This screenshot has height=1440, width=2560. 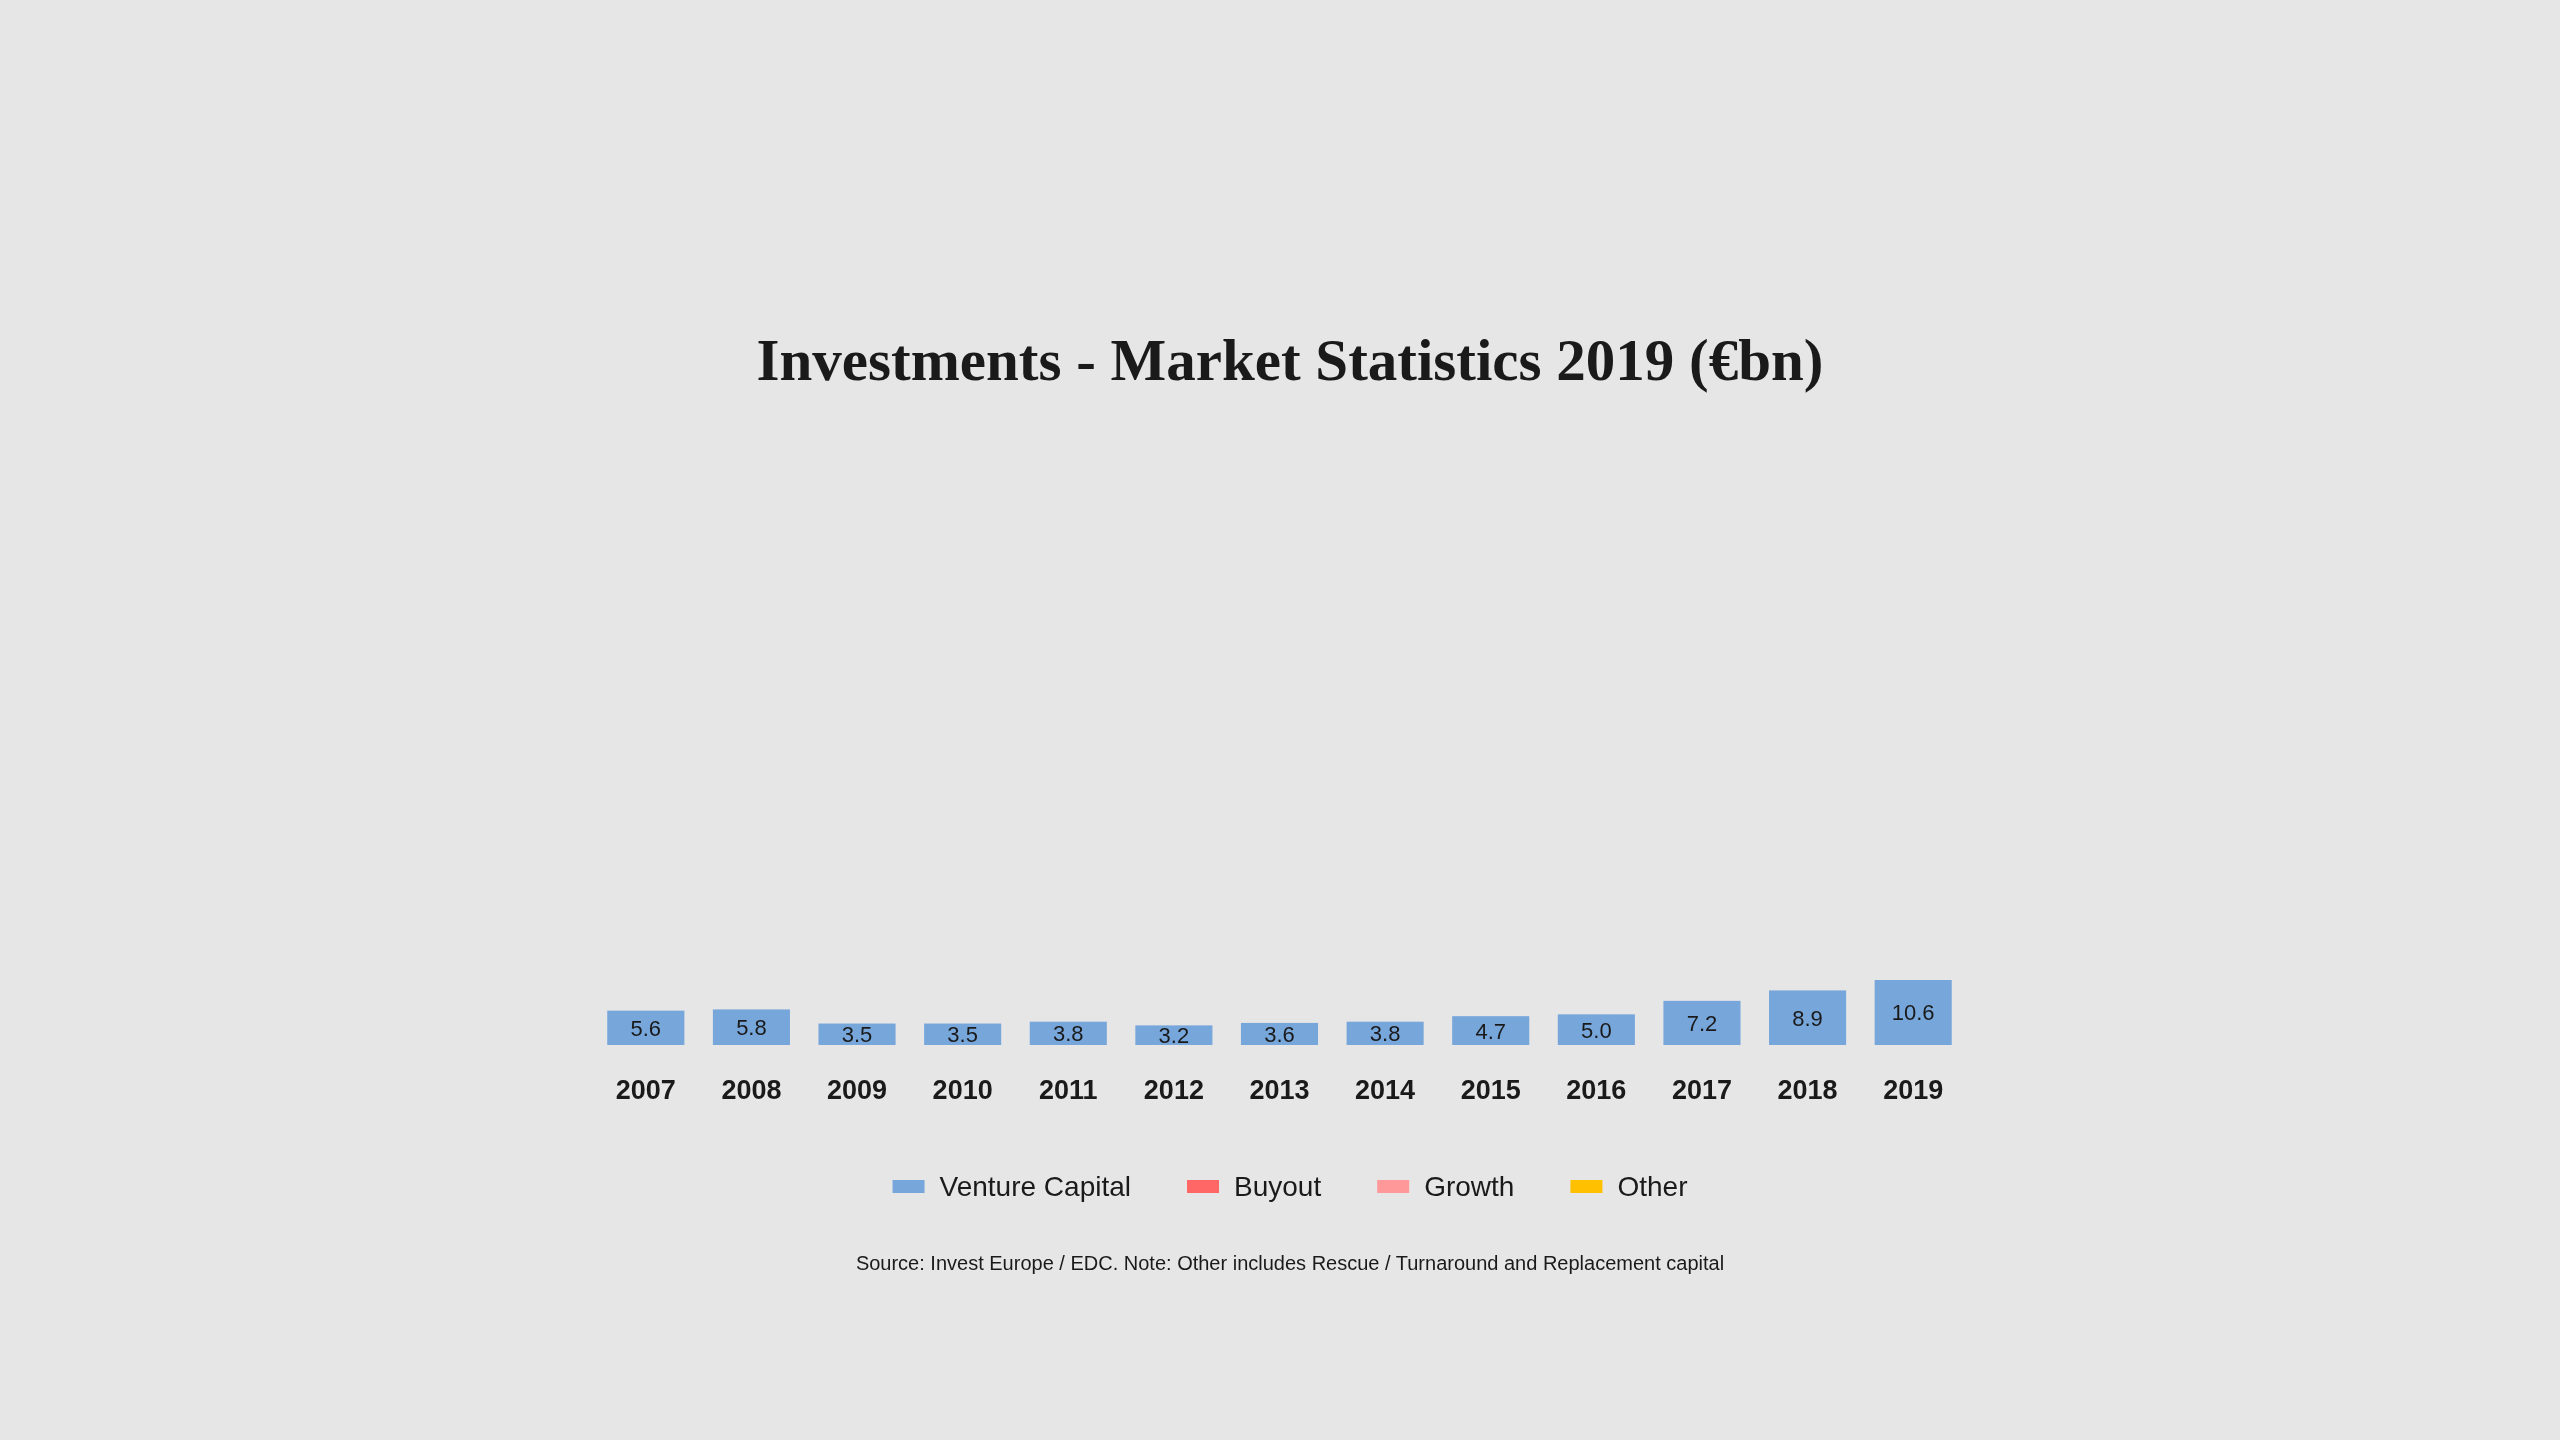 What do you see at coordinates (1385, 1090) in the screenshot?
I see `x-tick-label: 2014` at bounding box center [1385, 1090].